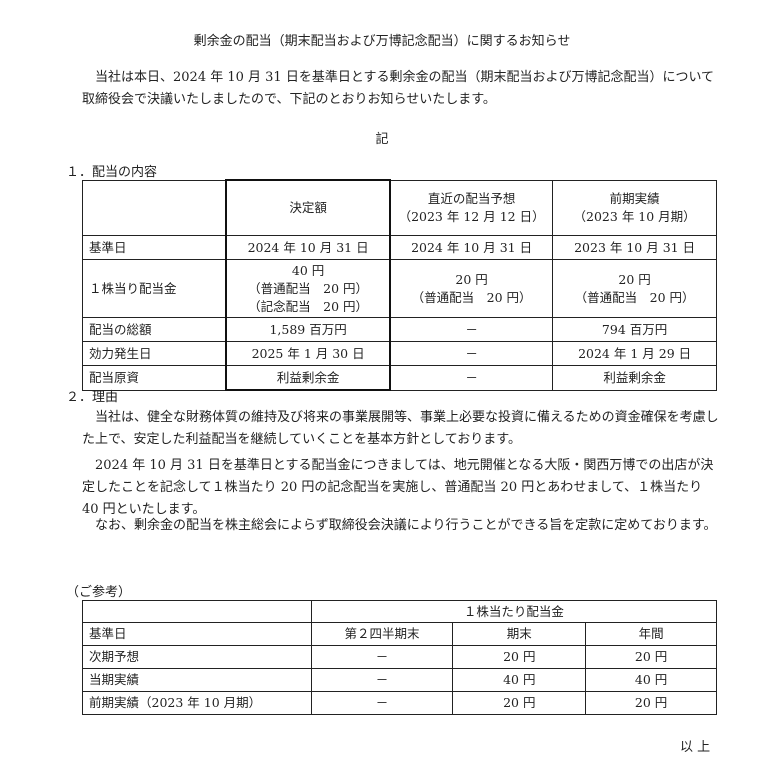 The height and width of the screenshot is (764, 764). What do you see at coordinates (634, 207) in the screenshot?
I see `column-header: 前期実績 （2023 年 10 月期）` at bounding box center [634, 207].